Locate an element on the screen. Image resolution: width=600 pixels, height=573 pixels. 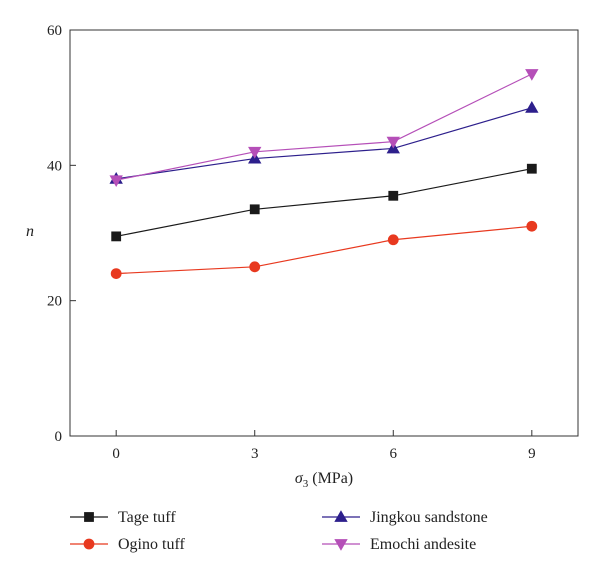
series-ogino-tuff is located at coordinates (324, 250).